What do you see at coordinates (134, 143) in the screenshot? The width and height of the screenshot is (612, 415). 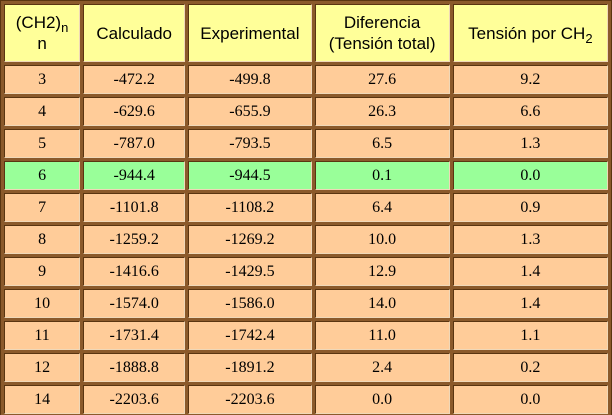 I see `table-cell: -787.0` at bounding box center [134, 143].